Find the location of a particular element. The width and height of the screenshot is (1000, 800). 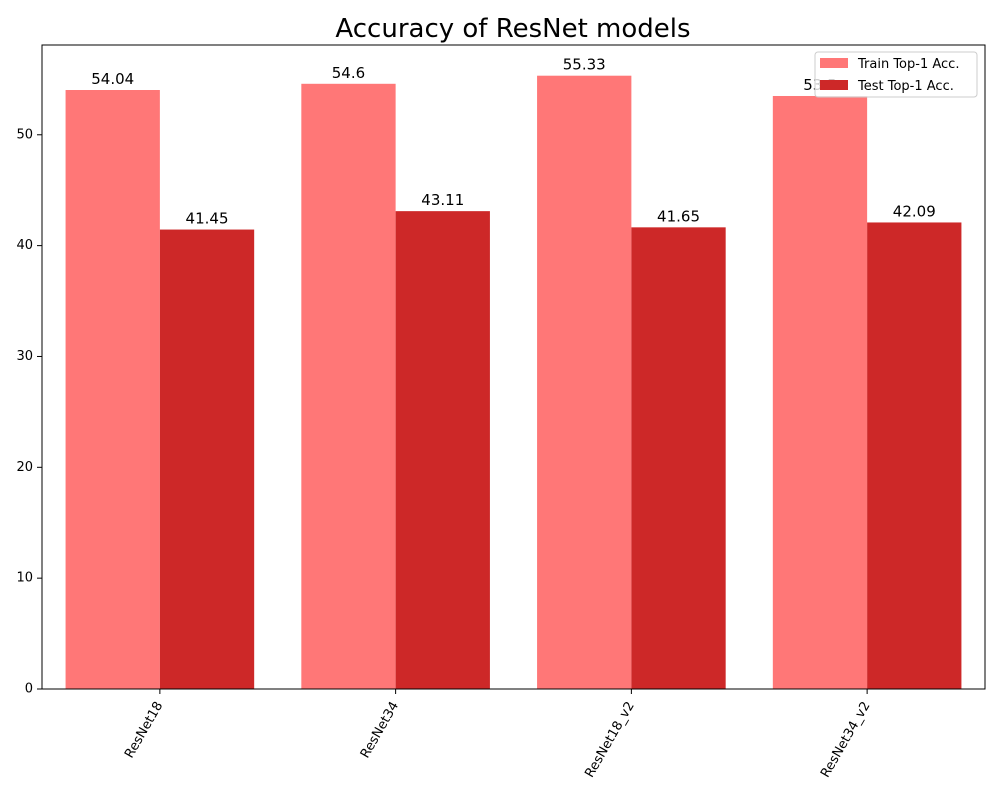

y-axis: 0 10 20 30 40 50 is located at coordinates (29, 412).